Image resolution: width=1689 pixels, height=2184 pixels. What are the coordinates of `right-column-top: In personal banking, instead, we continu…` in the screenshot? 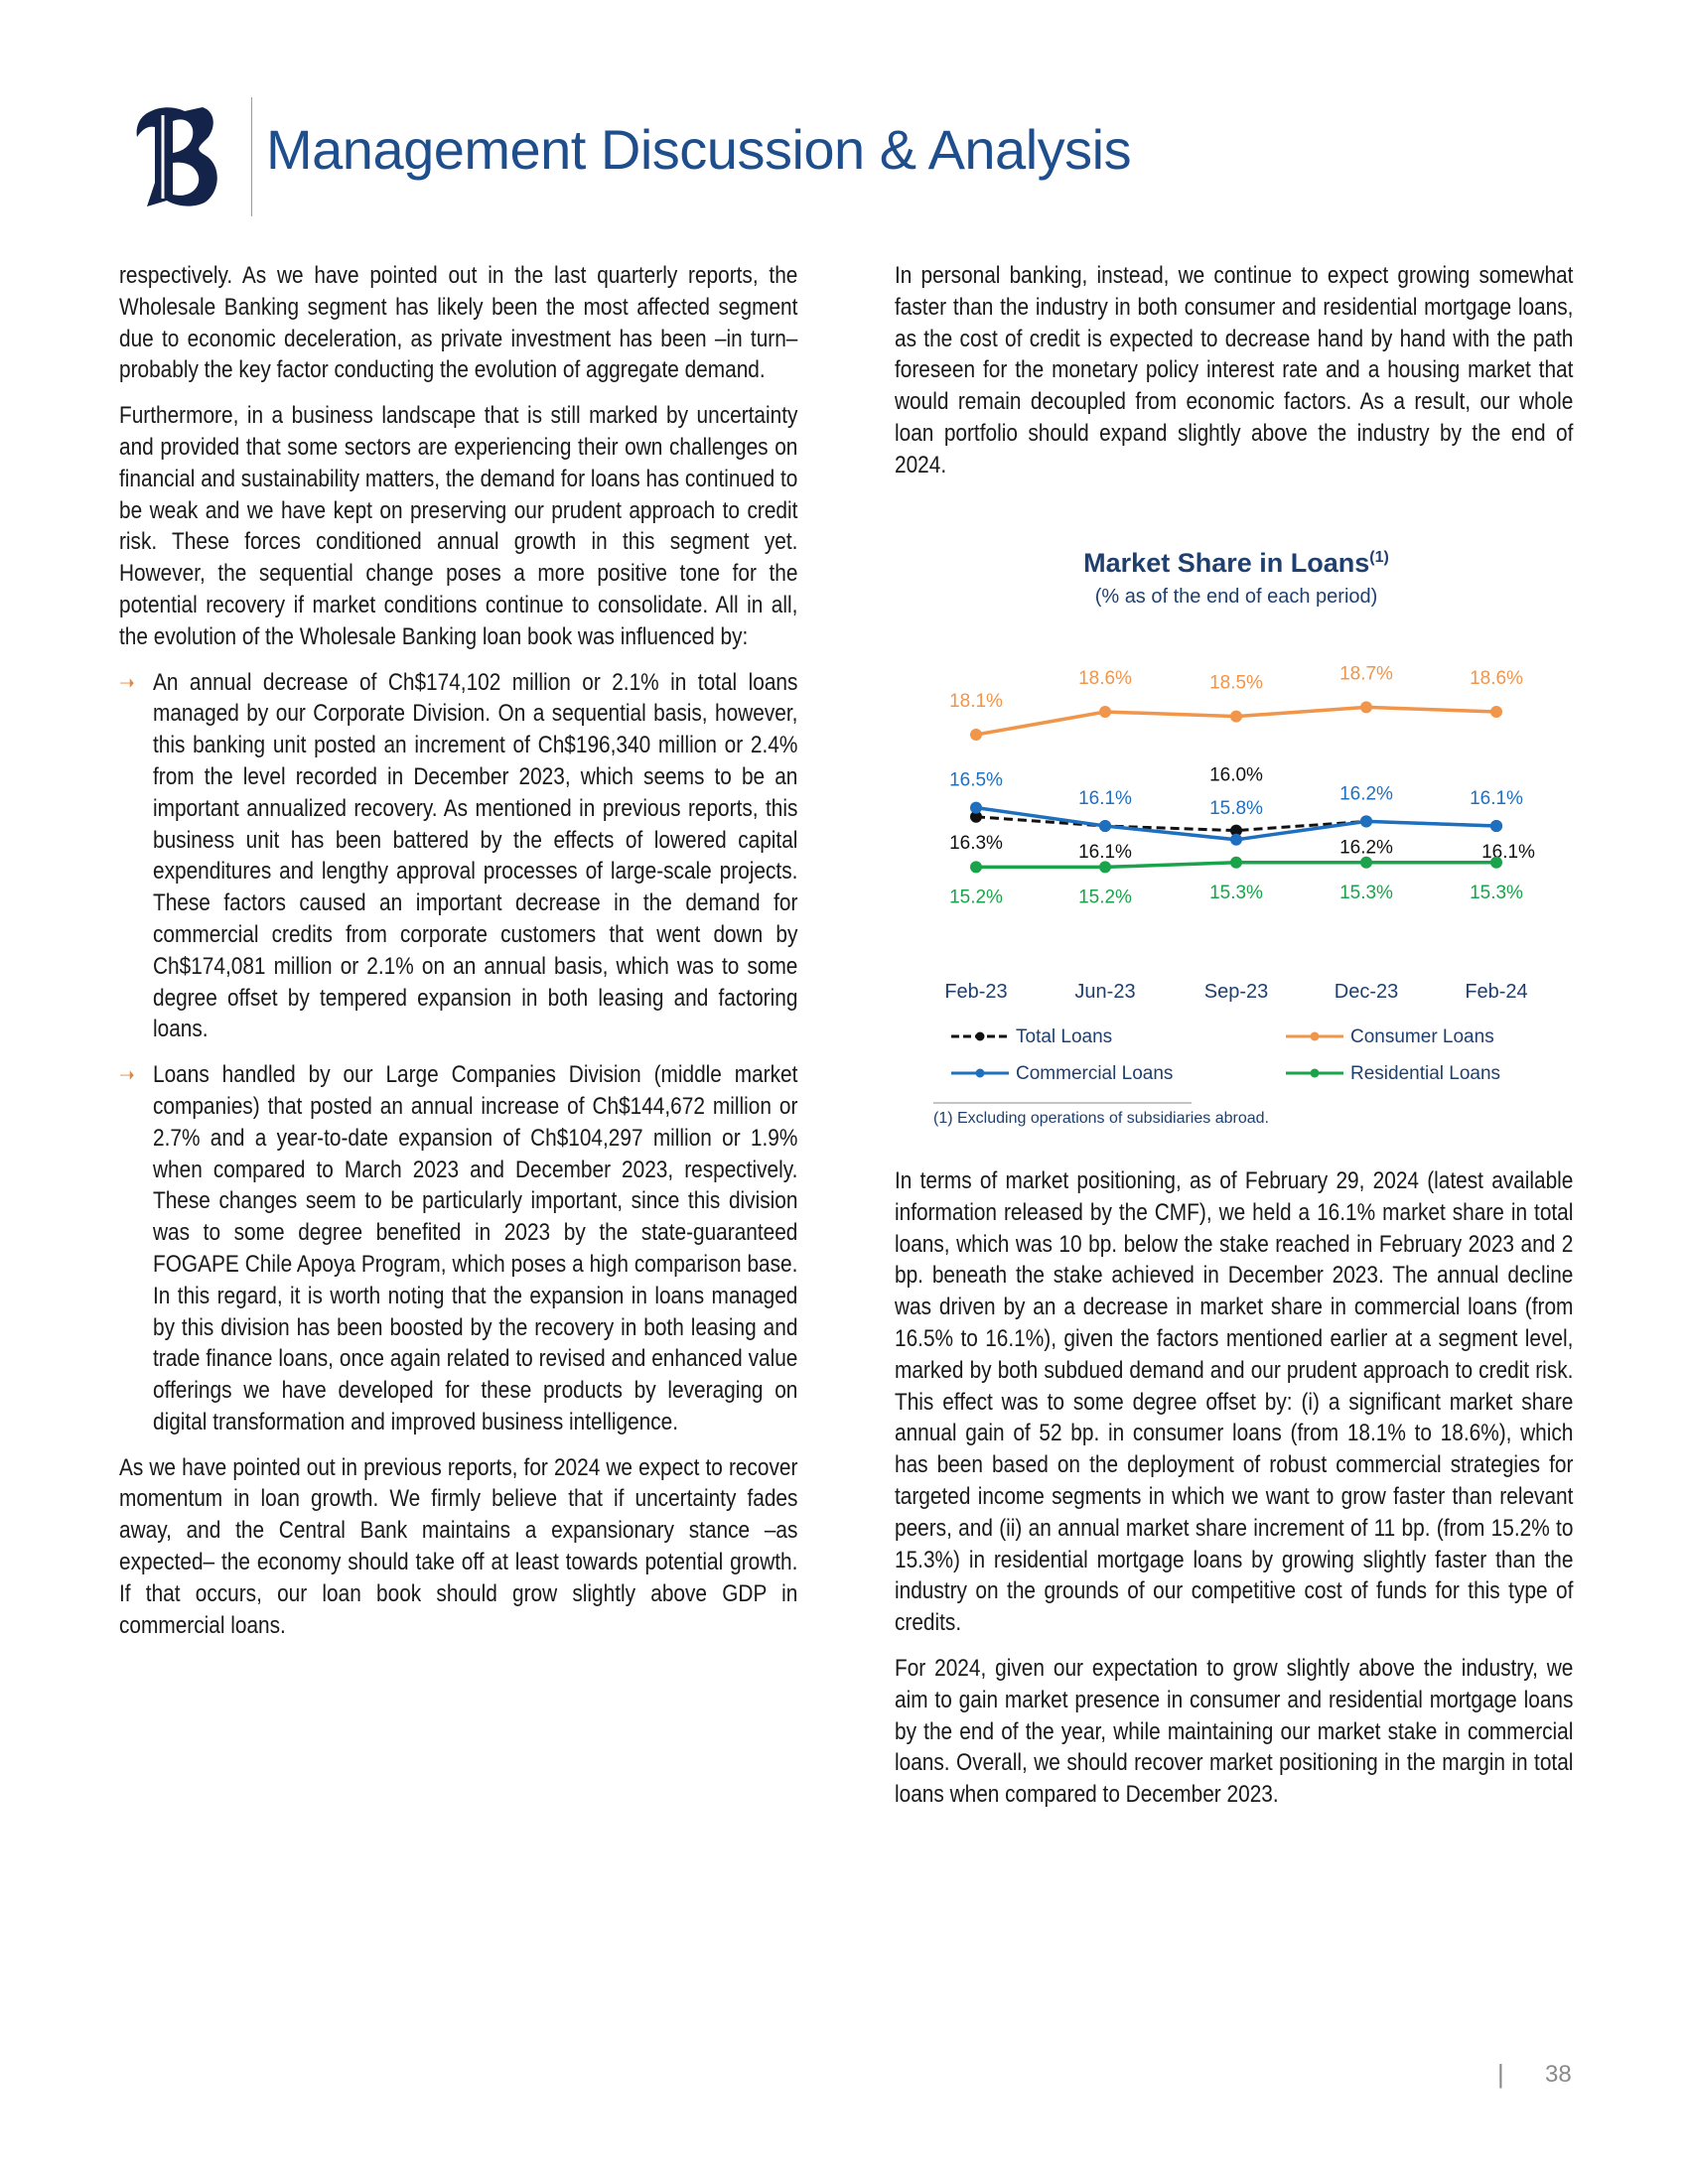 It's located at (1234, 370).